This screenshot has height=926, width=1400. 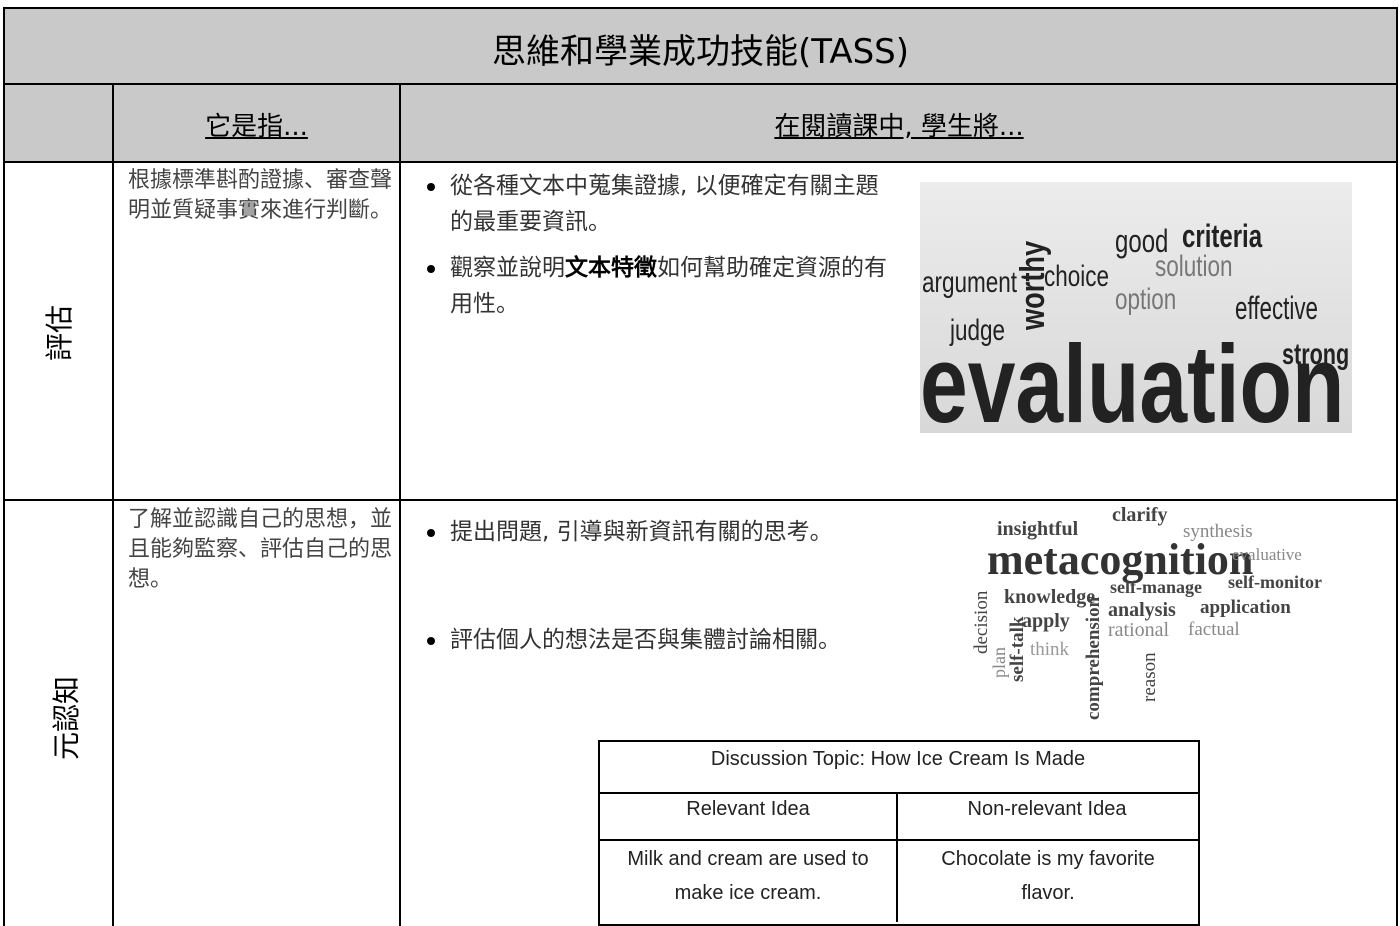 What do you see at coordinates (1047, 809) in the screenshot?
I see `table-header: Non-relevant Idea` at bounding box center [1047, 809].